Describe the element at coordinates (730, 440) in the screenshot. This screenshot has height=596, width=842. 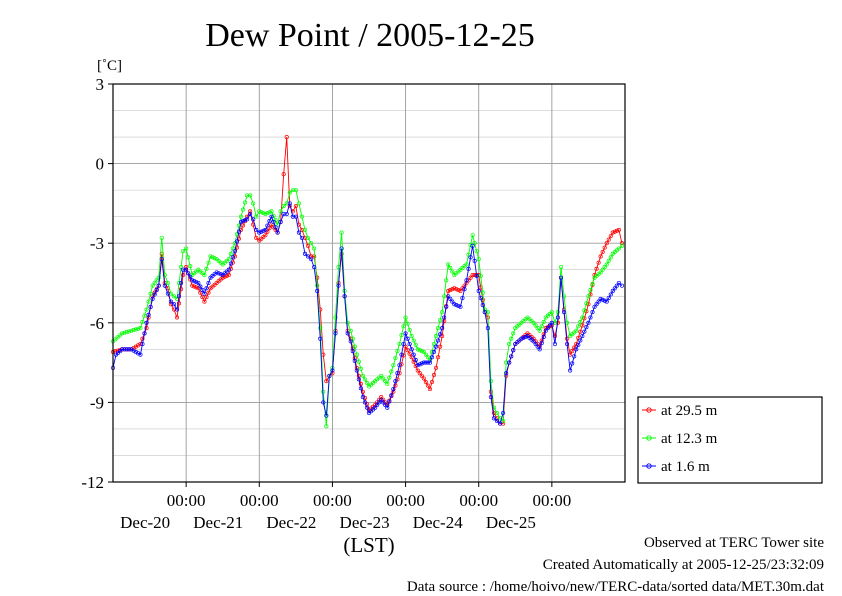
I see `legend-box` at that location.